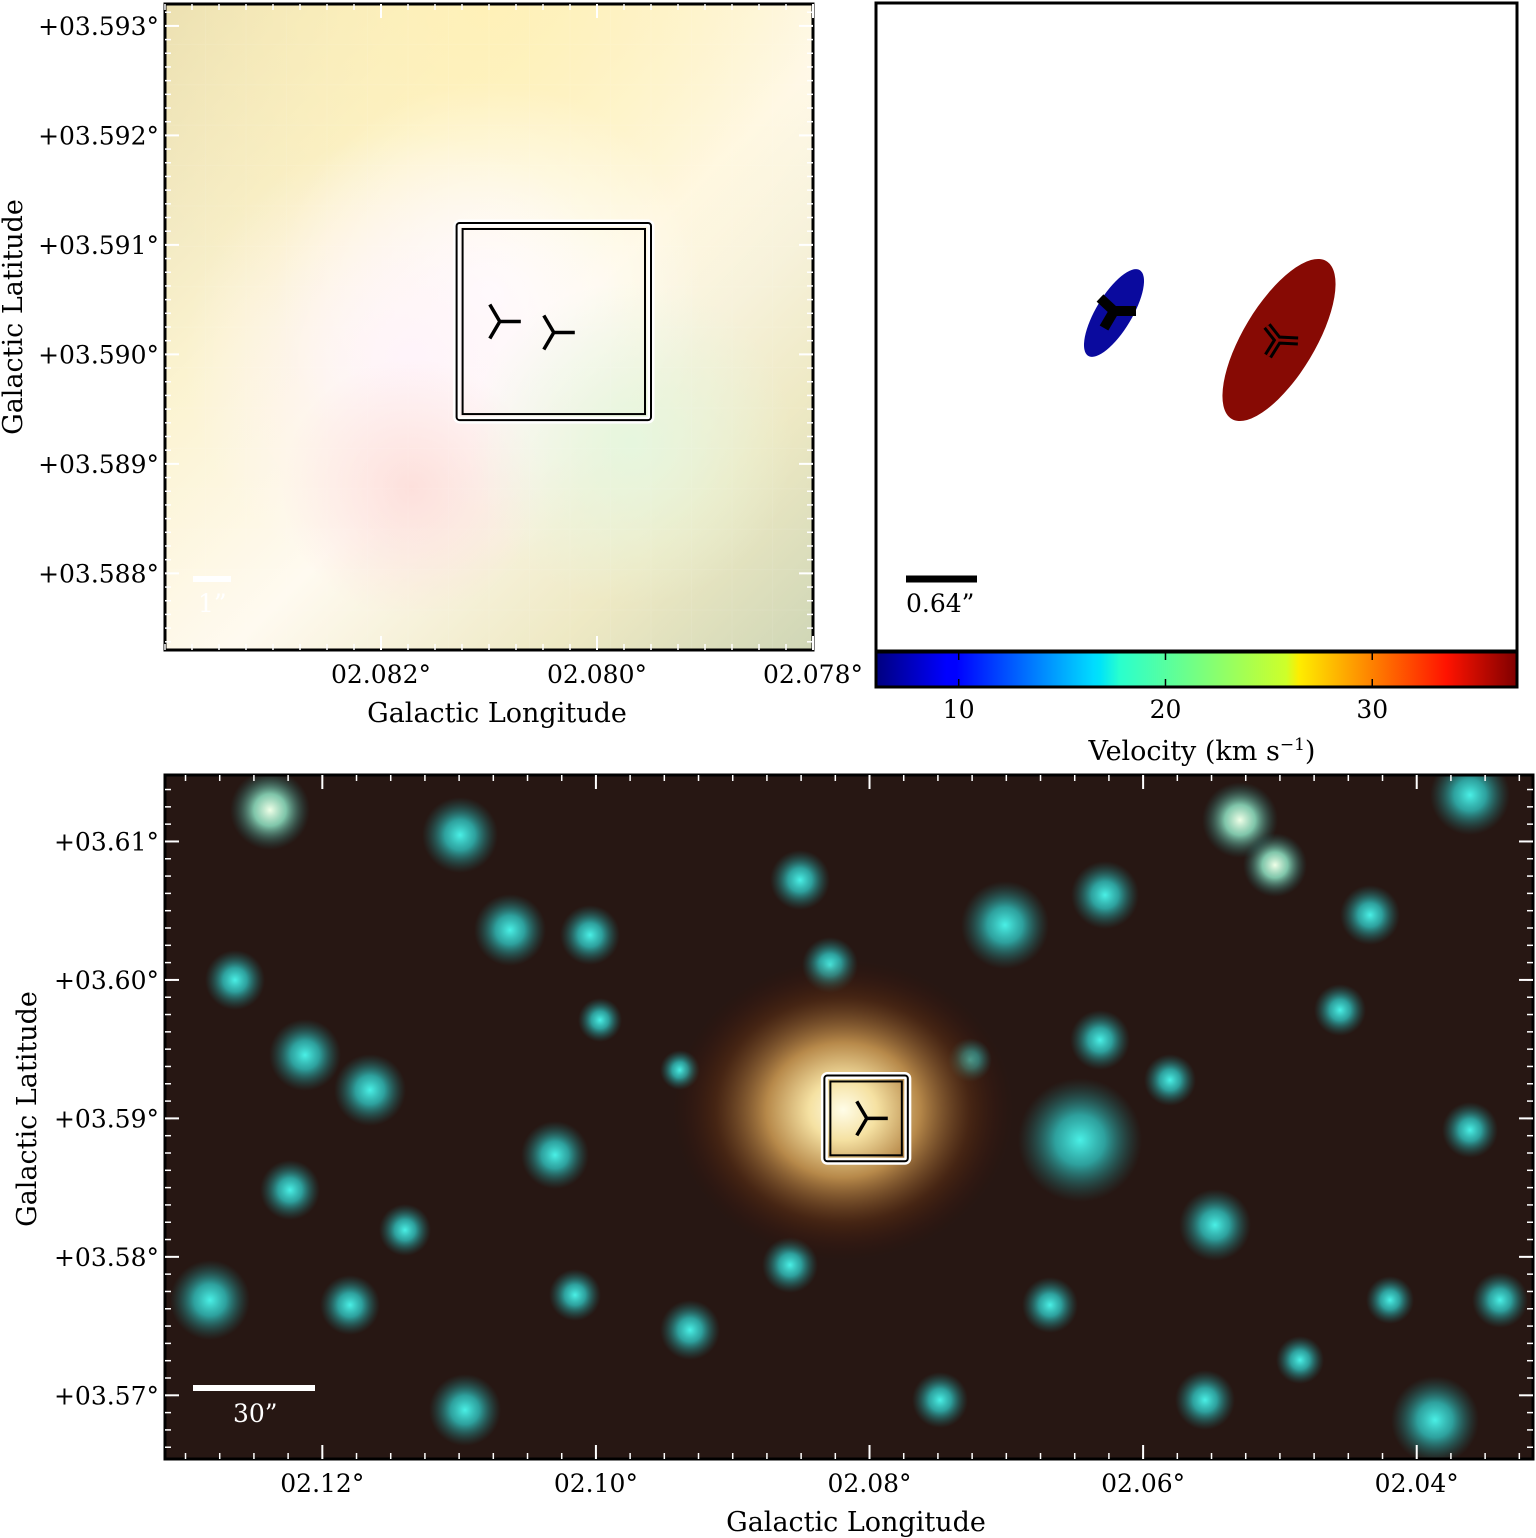 The image size is (1536, 1538). What do you see at coordinates (1196, 669) in the screenshot?
I see `colorbar-gradient` at bounding box center [1196, 669].